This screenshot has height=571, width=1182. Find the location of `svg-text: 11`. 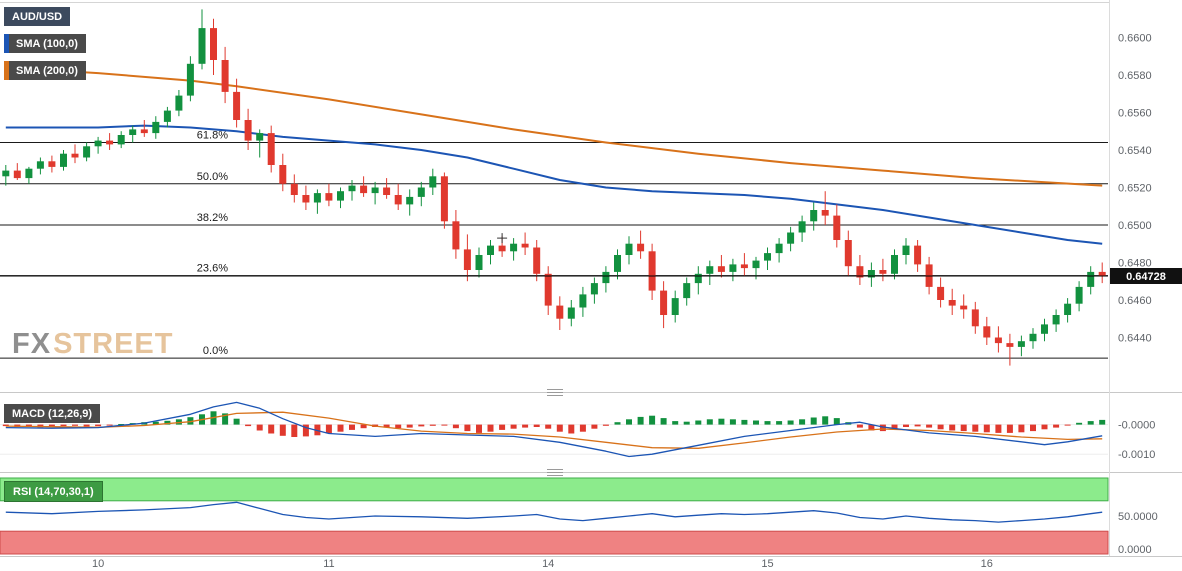

svg-text: 11 is located at coordinates (328, 564).